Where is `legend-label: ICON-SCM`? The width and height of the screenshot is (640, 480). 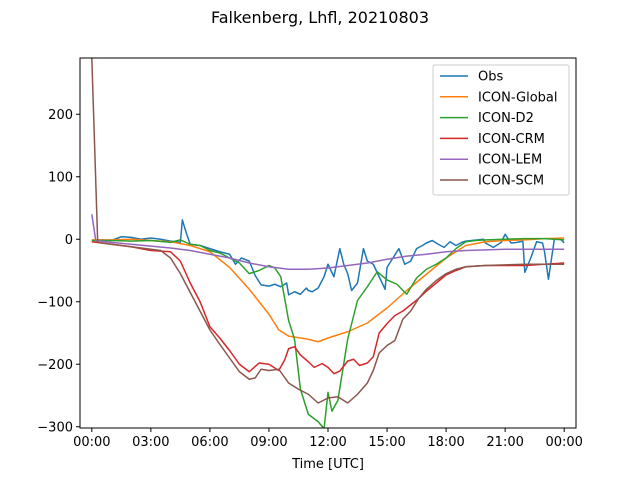
legend-label: ICON-SCM is located at coordinates (511, 181).